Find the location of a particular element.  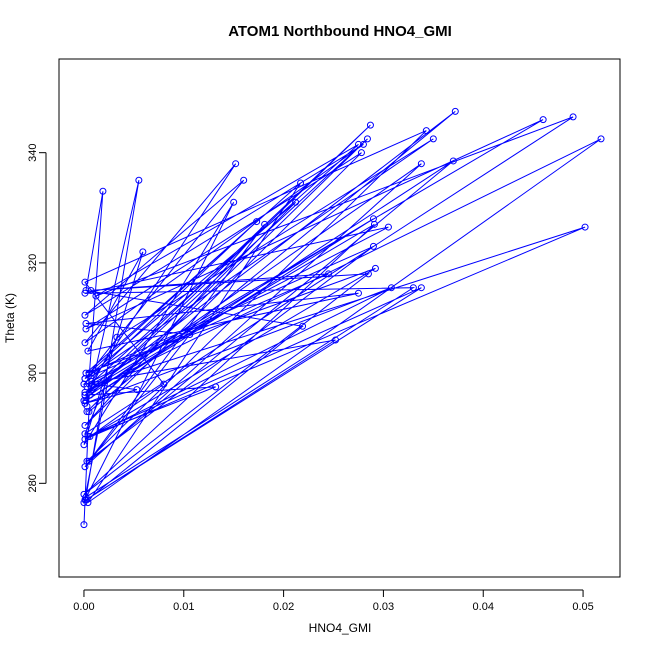

chart-title: ATOM1 Northbound HNO4_GMI is located at coordinates (340, 31).